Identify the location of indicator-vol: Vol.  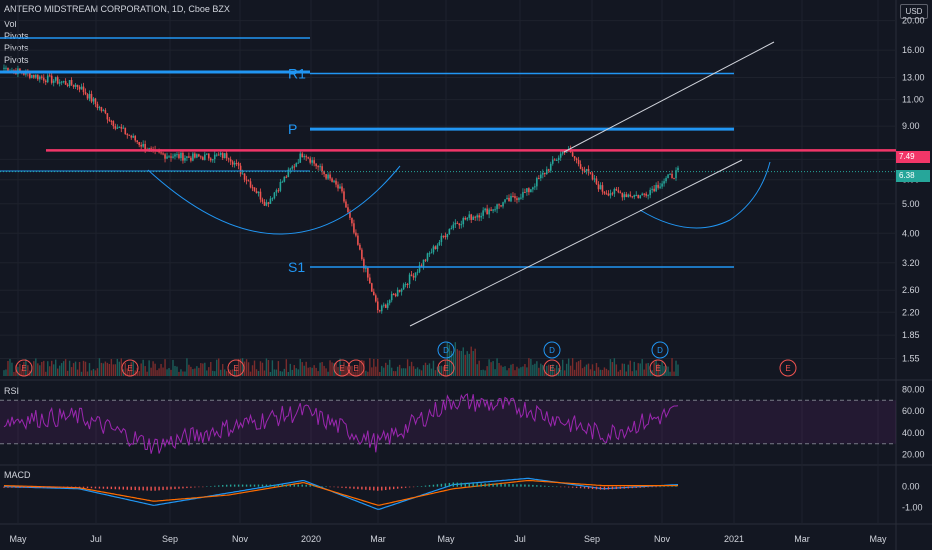
(10, 24).